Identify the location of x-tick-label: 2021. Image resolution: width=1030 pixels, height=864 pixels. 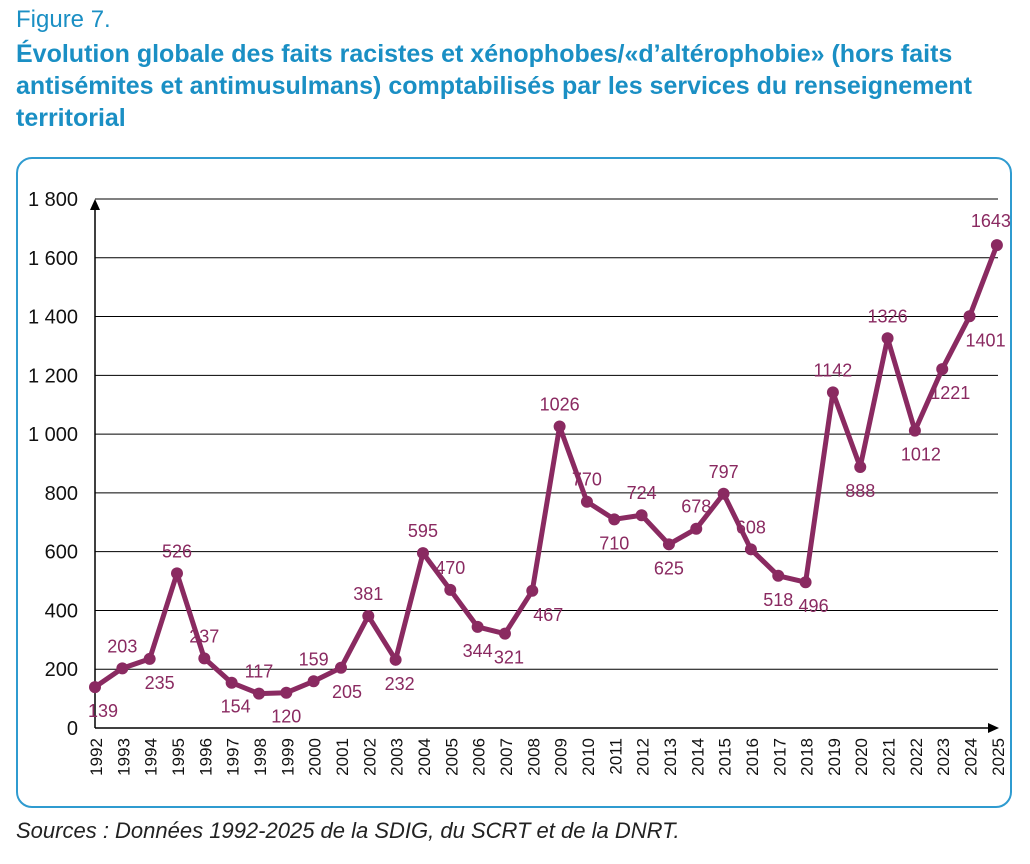
(889, 757).